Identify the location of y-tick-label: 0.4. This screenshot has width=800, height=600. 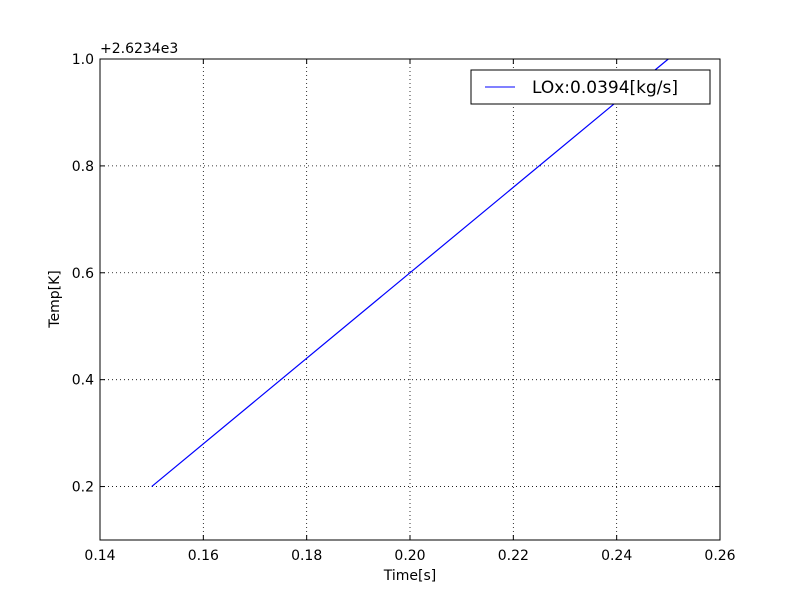
(83, 381).